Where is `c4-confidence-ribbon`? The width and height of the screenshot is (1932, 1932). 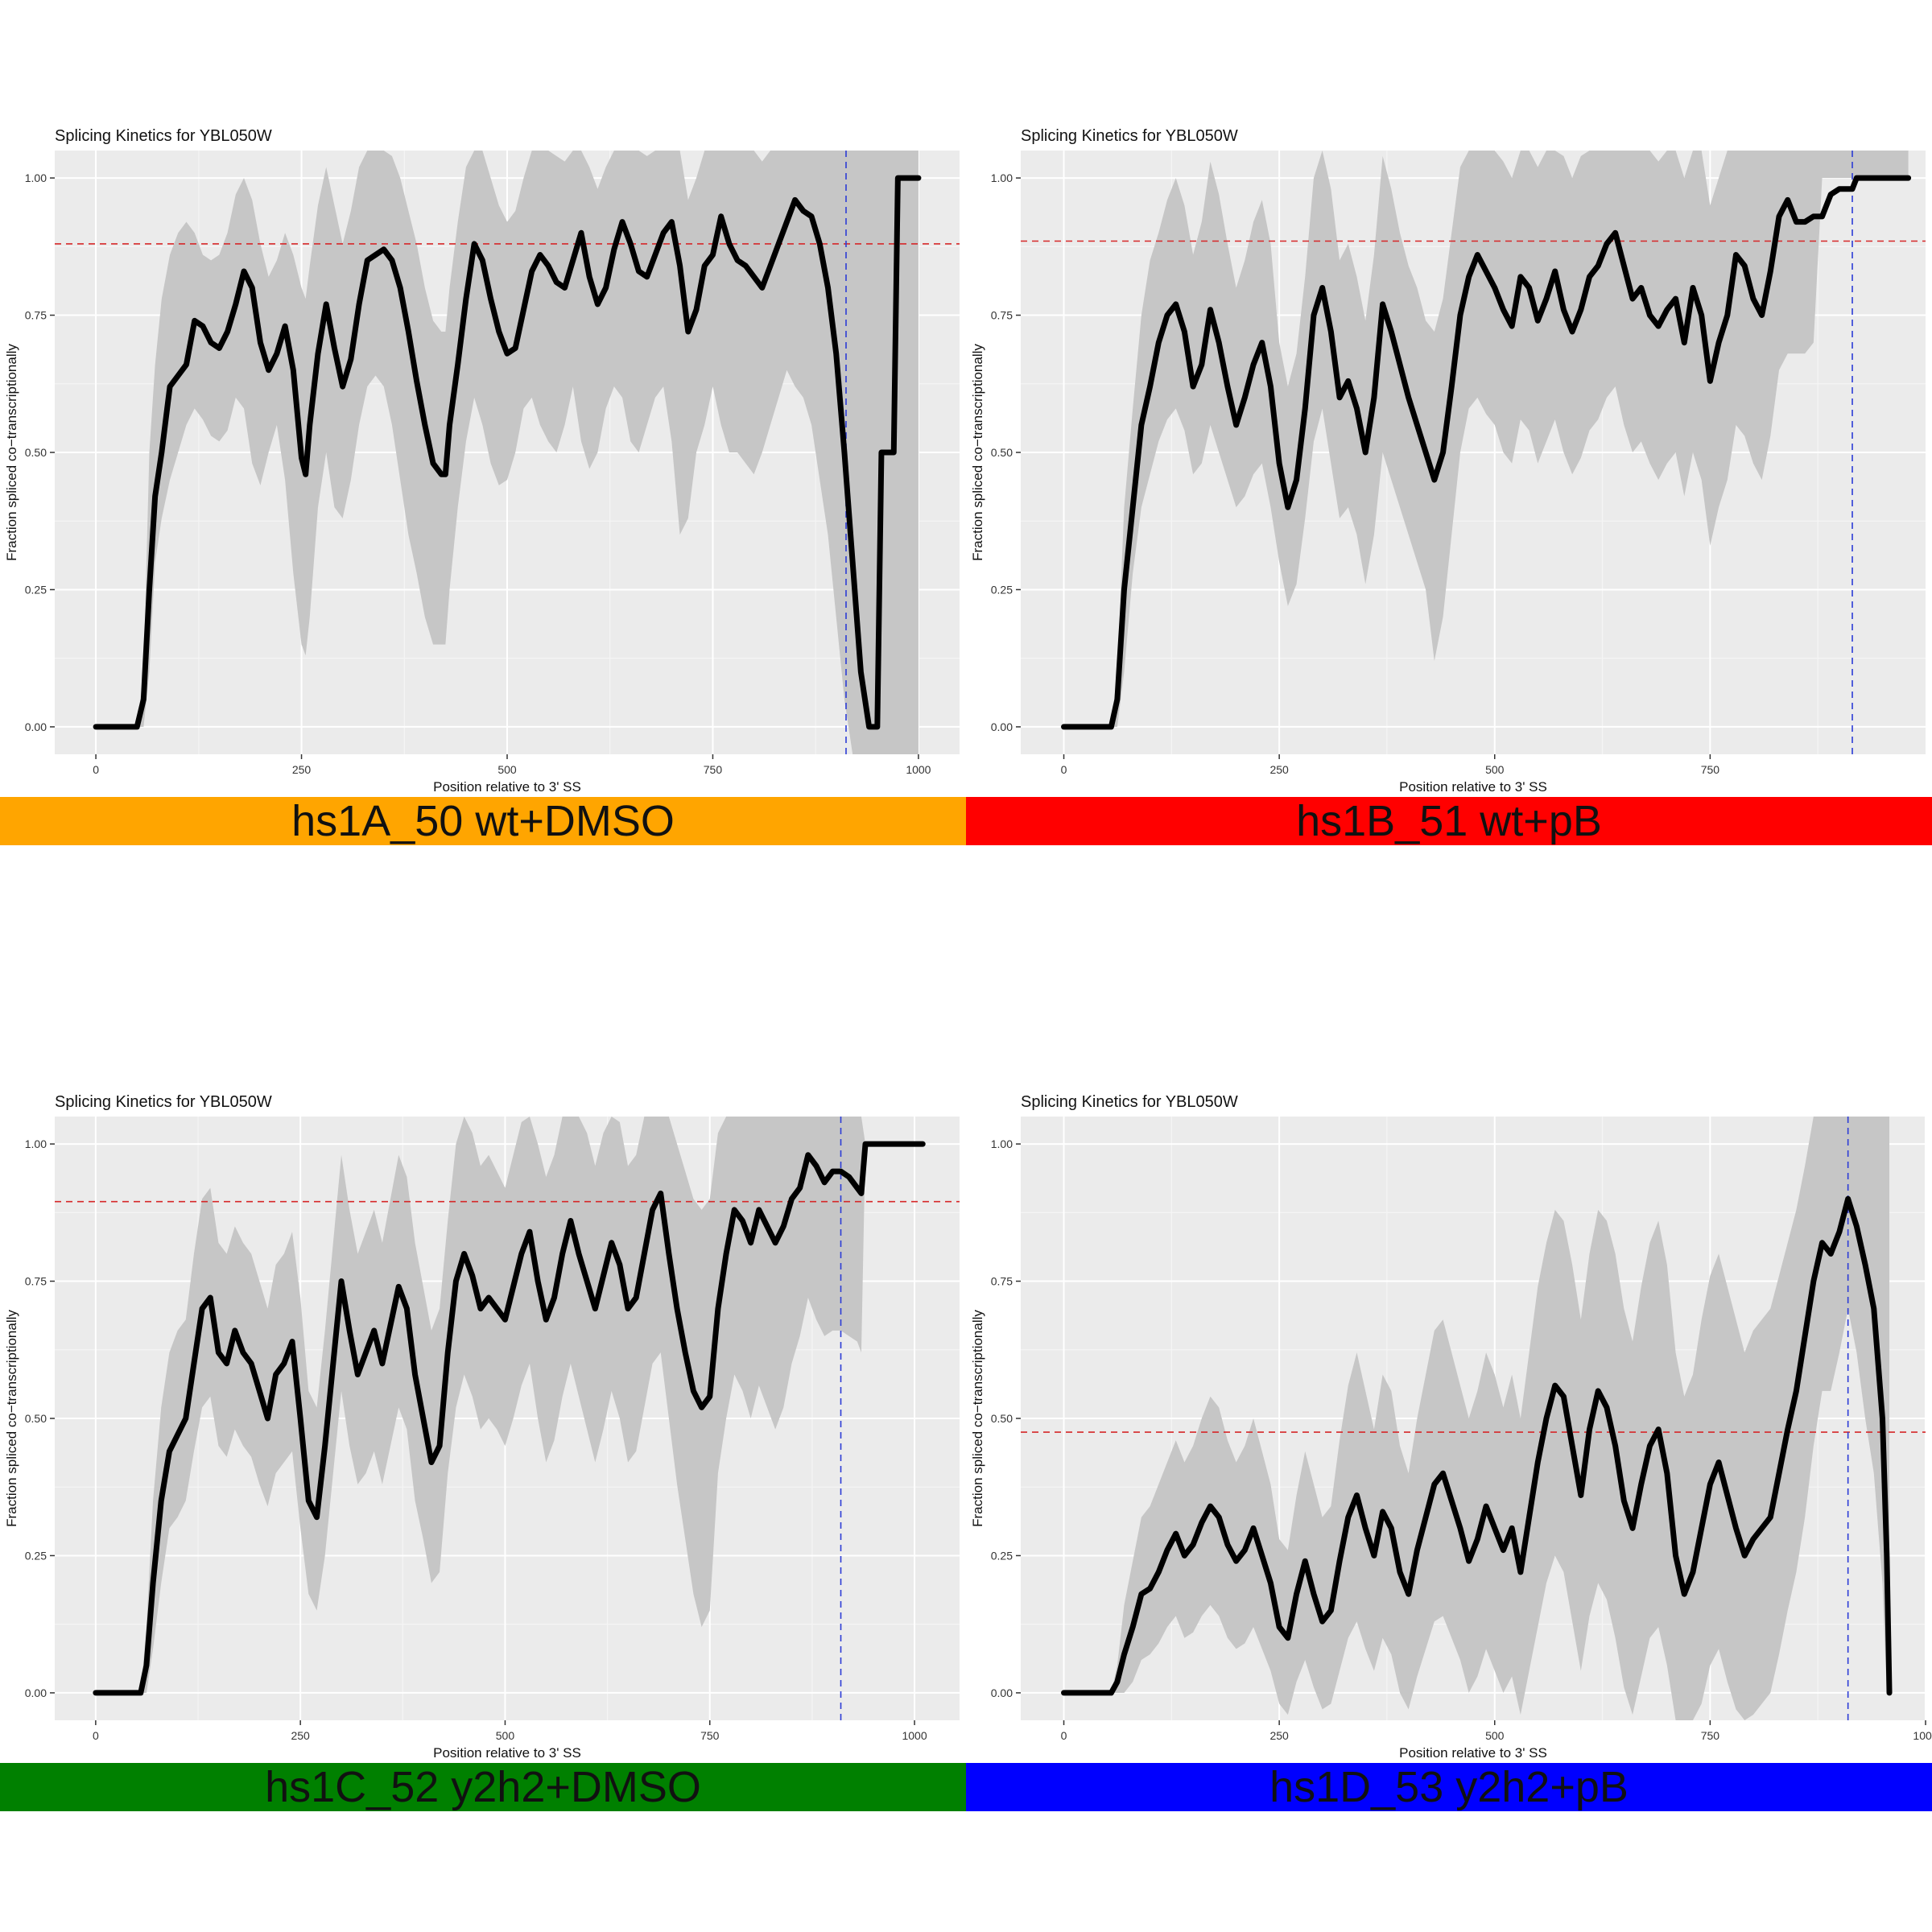 c4-confidence-ribbon is located at coordinates (1476, 1418).